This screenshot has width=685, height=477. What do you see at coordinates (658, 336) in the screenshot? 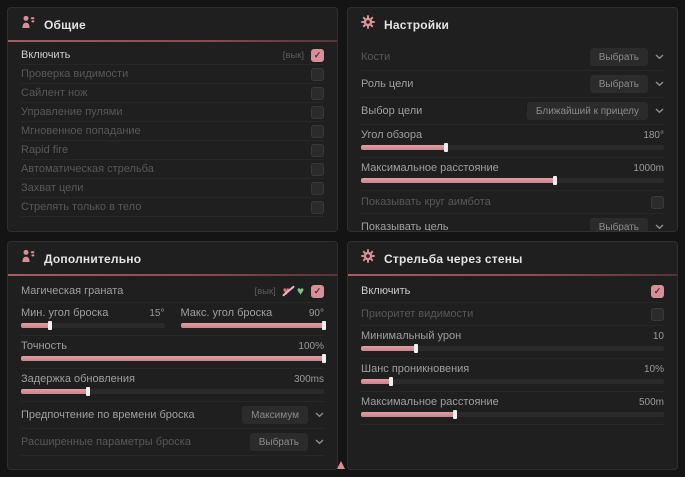
I see `slider-value: 10` at bounding box center [658, 336].